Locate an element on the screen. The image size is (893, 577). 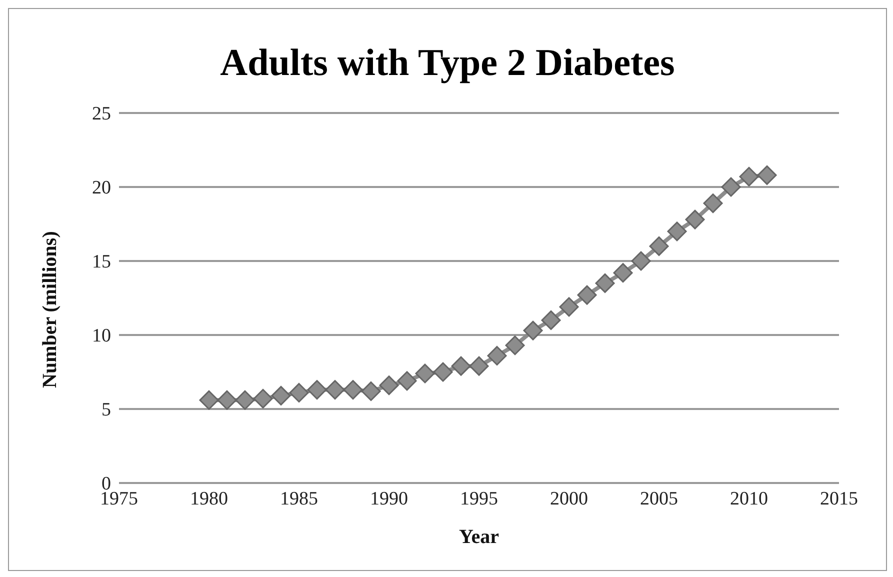
y-tick-label: 25 is located at coordinates (101, 114).